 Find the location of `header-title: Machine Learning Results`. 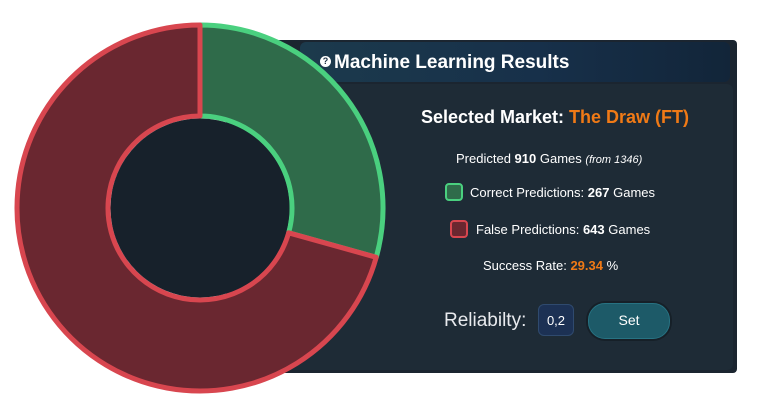

header-title: Machine Learning Results is located at coordinates (452, 62).